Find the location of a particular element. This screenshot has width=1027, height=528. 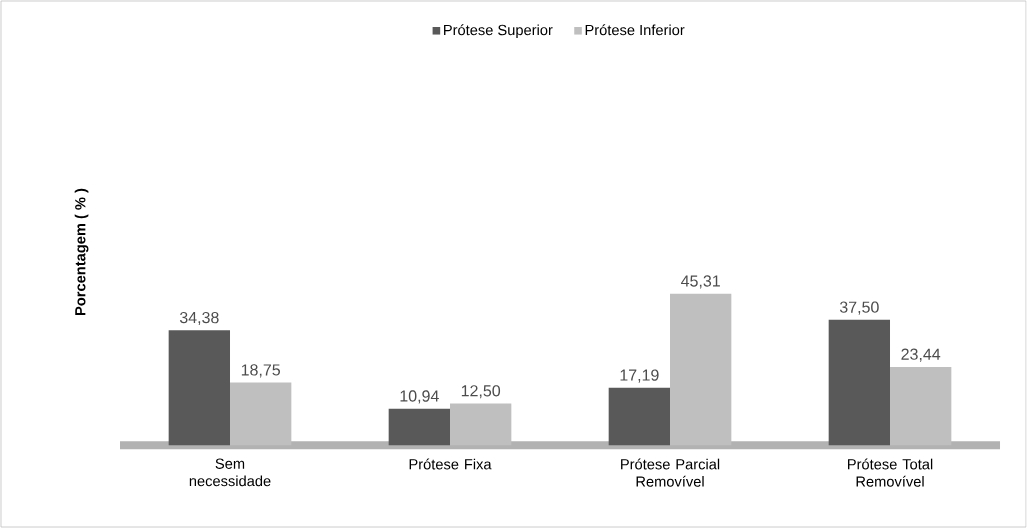

x-tick-label: Prótese Total Removível is located at coordinates (890, 472).